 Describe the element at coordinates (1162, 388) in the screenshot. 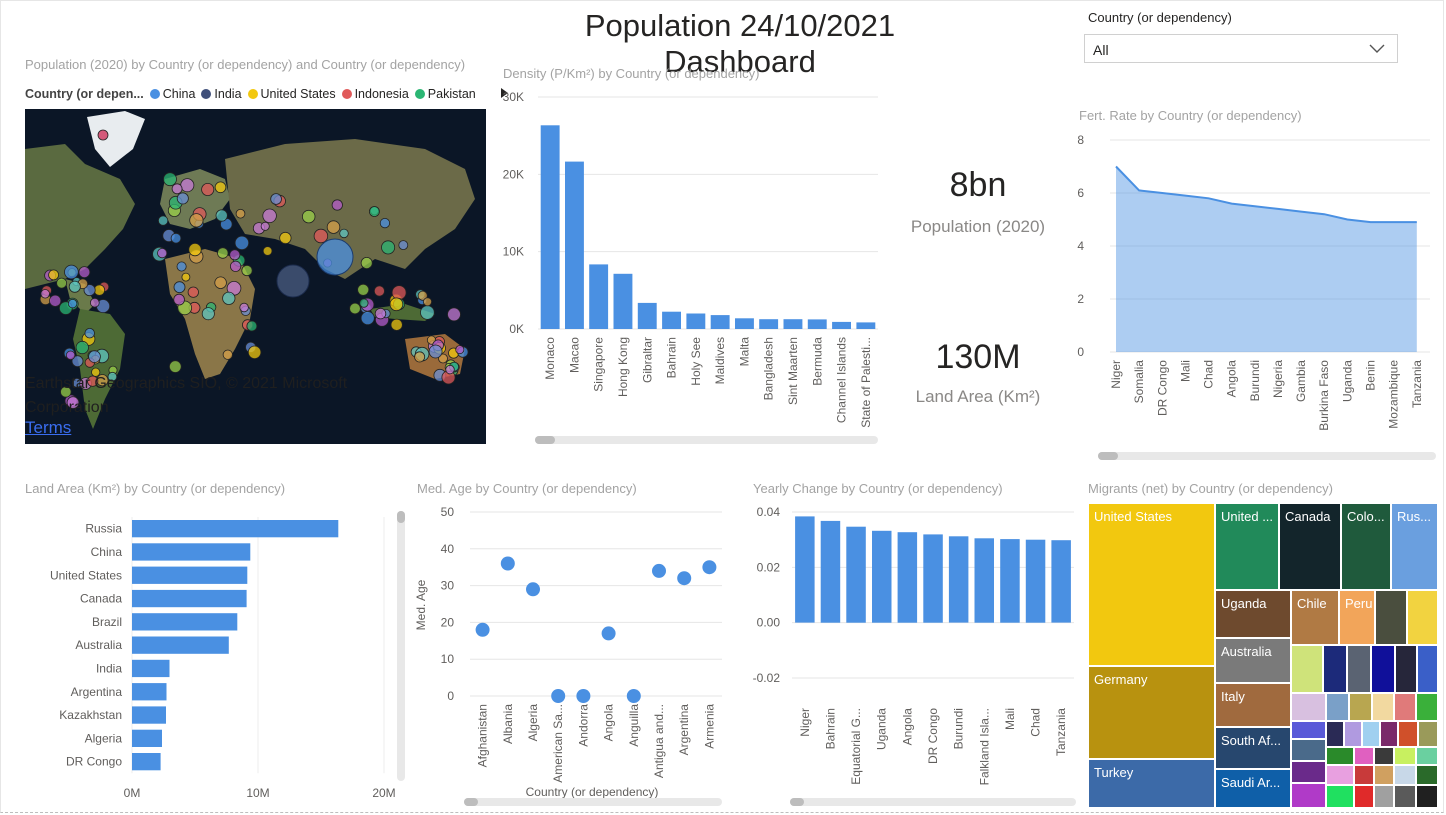

I see `fert-xtick: DR Congo` at that location.